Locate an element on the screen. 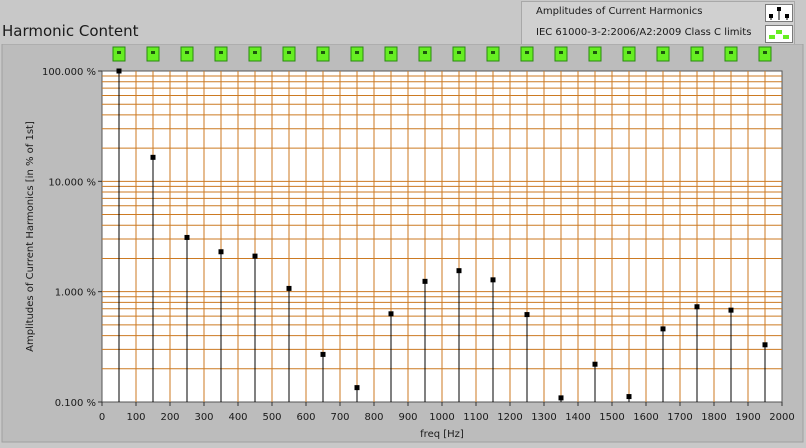 The image size is (806, 448). stem-marker-icon is located at coordinates (779, 13).